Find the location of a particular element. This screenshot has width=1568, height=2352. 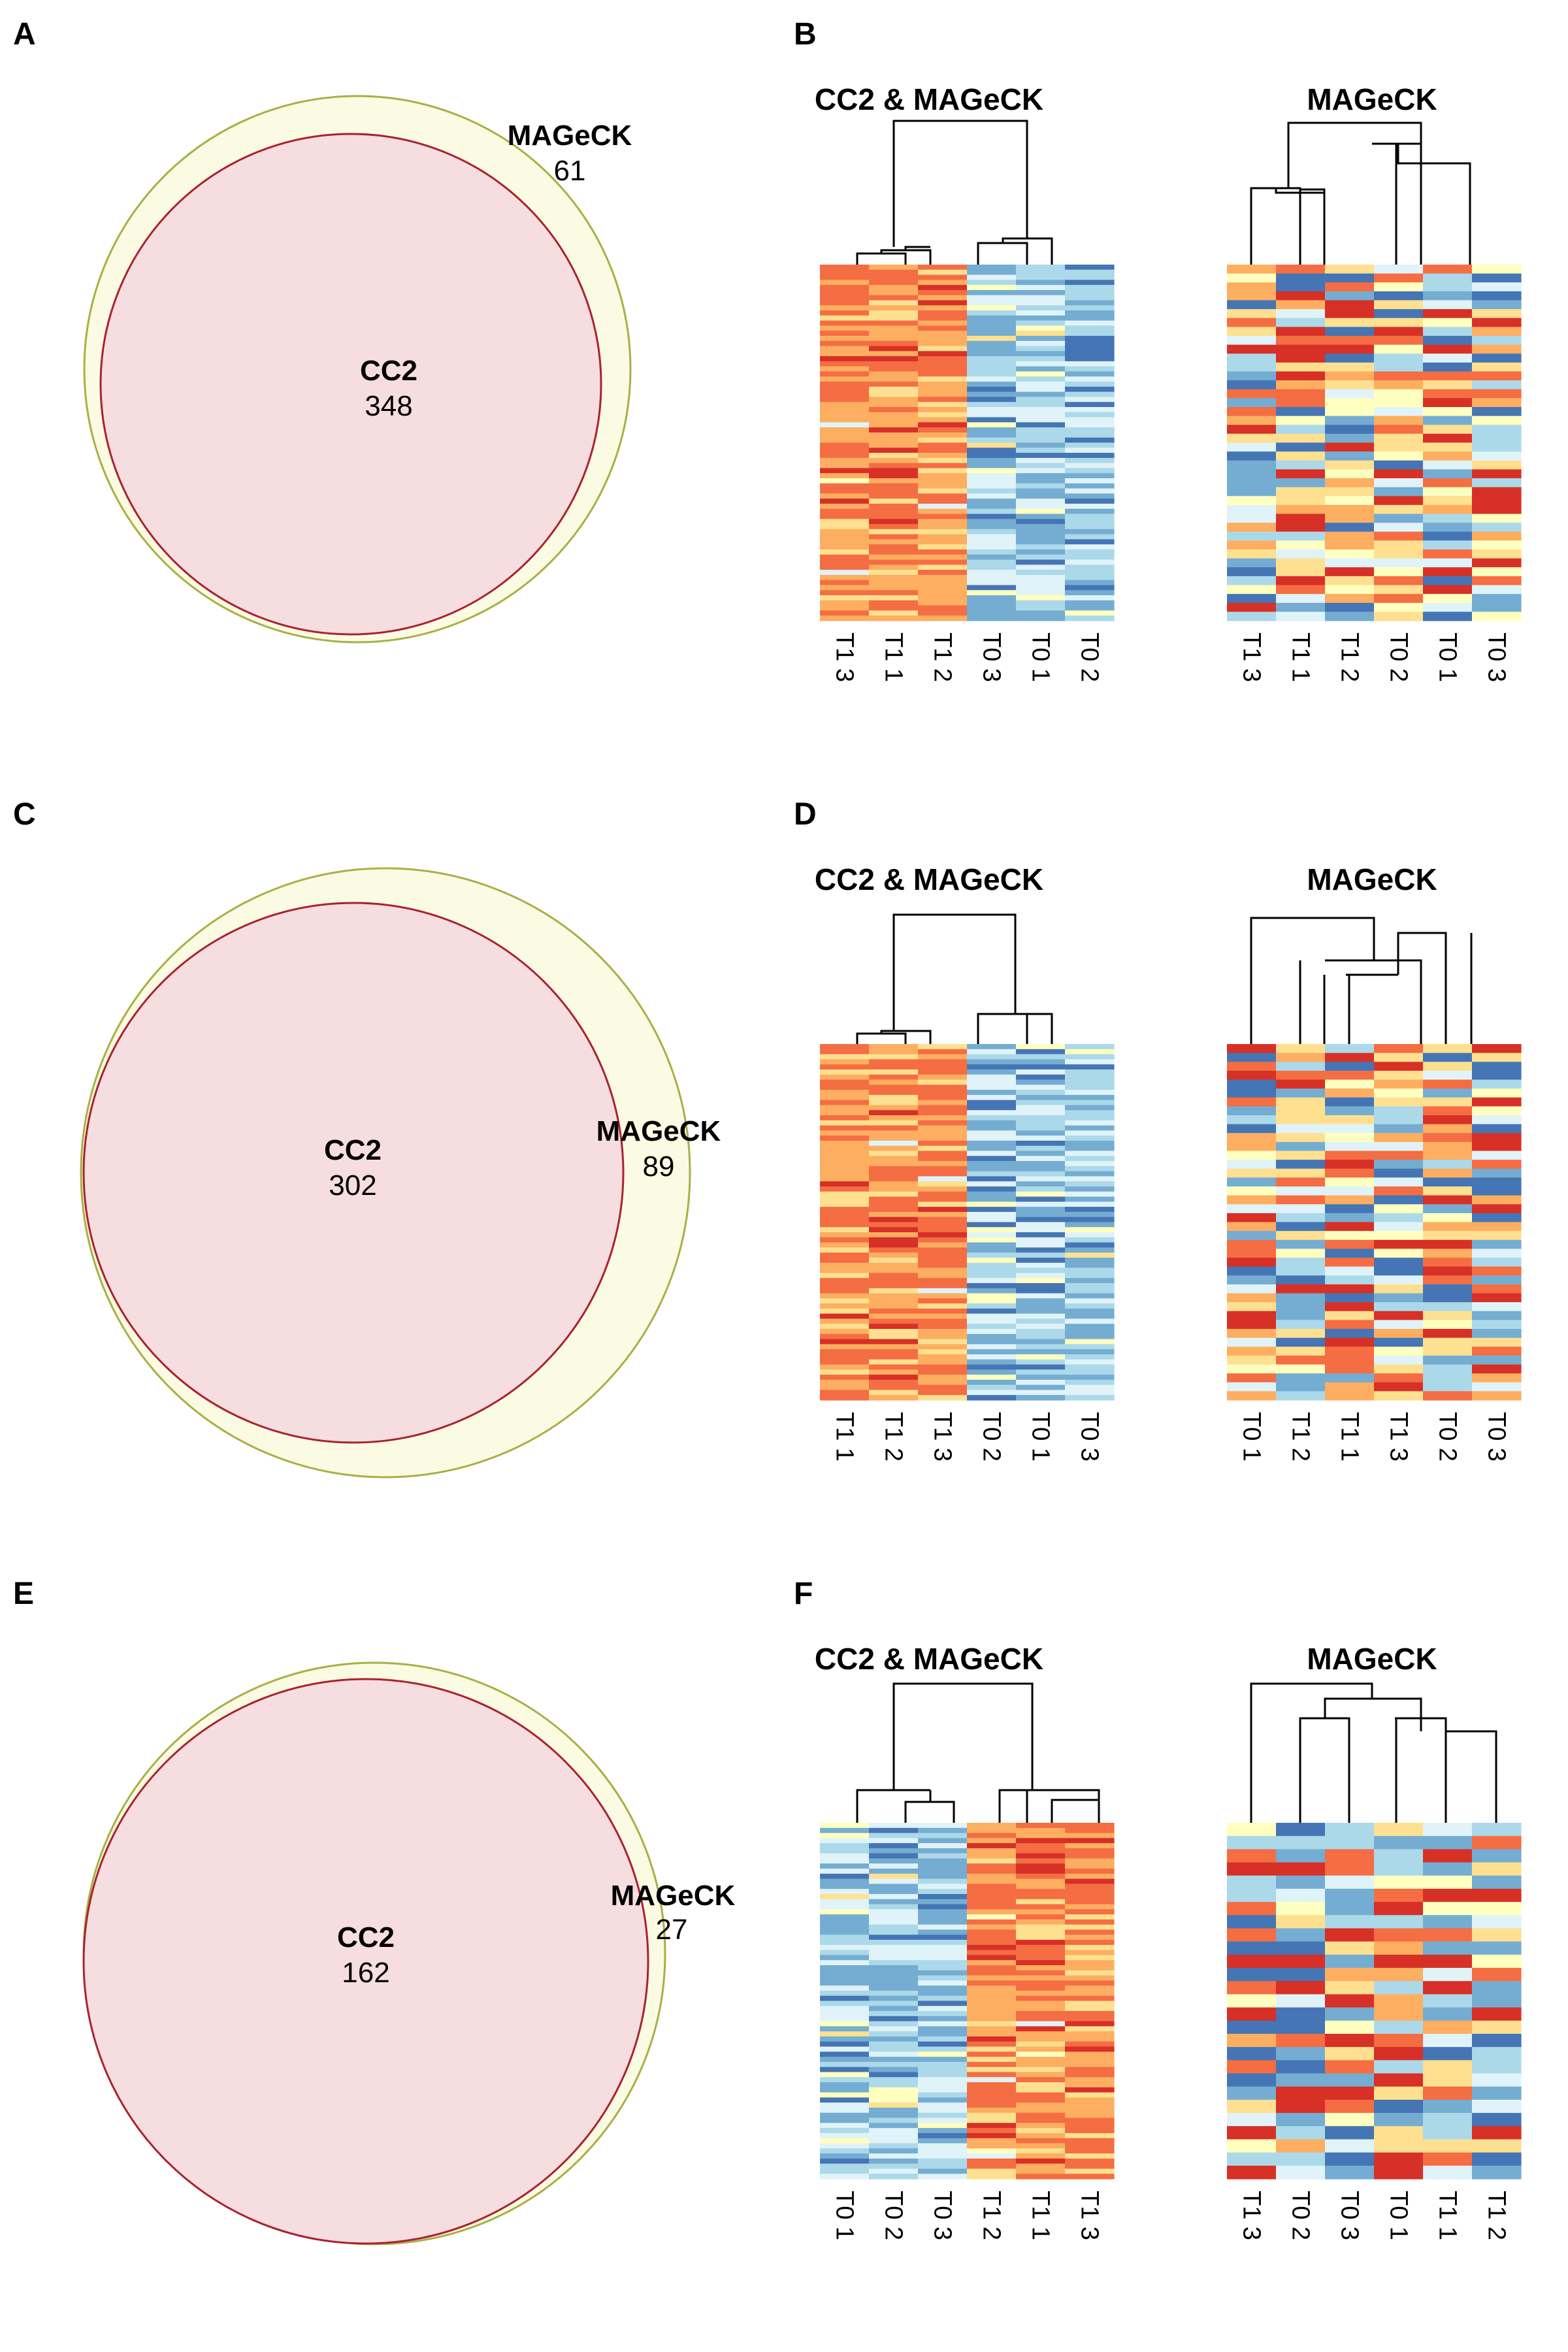

venn-e-mageck-count: 27 is located at coordinates (672, 1930).